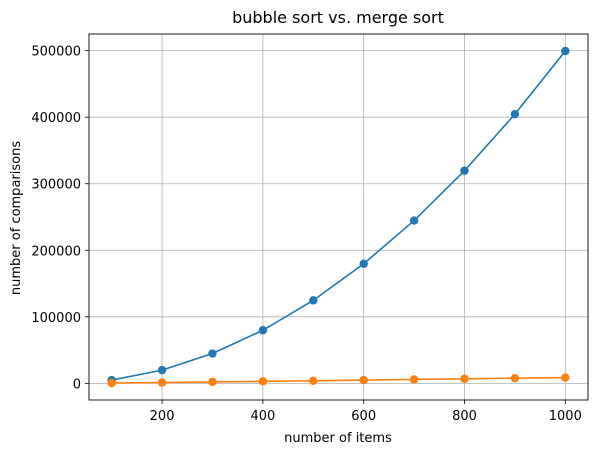 Image resolution: width=597 pixels, height=455 pixels. I want to click on y-tick-label: 0, so click(77, 384).